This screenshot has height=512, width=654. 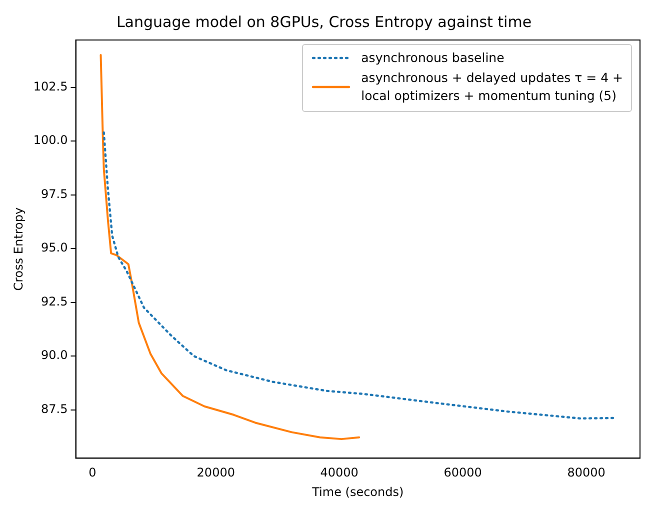 I want to click on legend-label: asynchronous baseline, so click(x=432, y=58).